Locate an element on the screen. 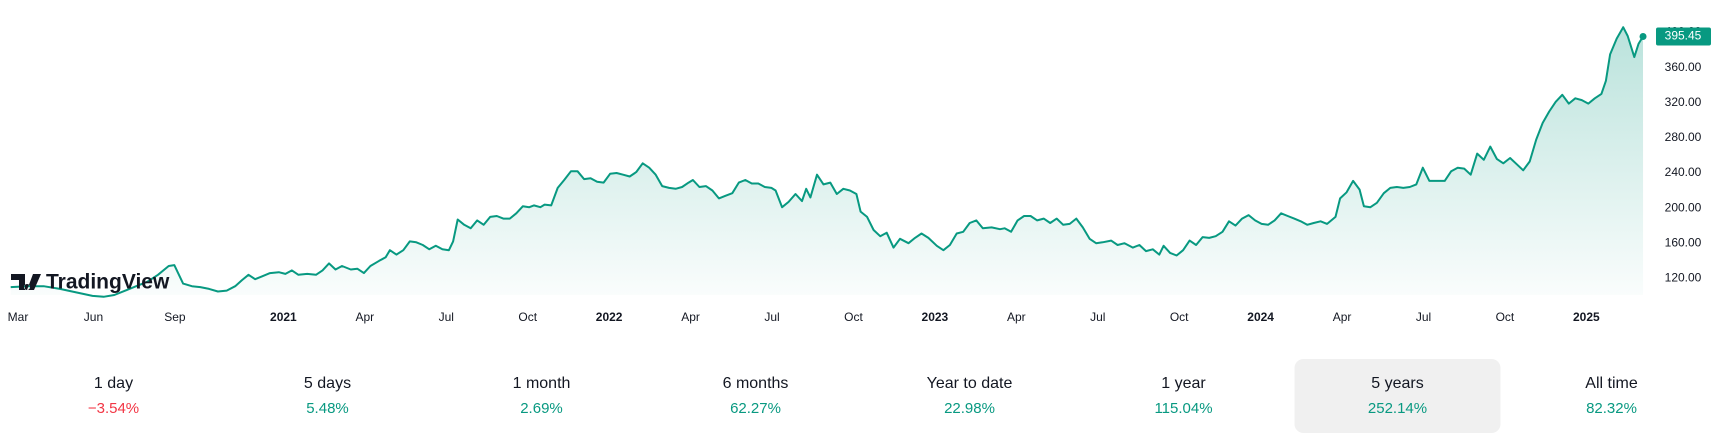 This screenshot has width=1711, height=439. selected-tab-bg is located at coordinates (1397, 396).